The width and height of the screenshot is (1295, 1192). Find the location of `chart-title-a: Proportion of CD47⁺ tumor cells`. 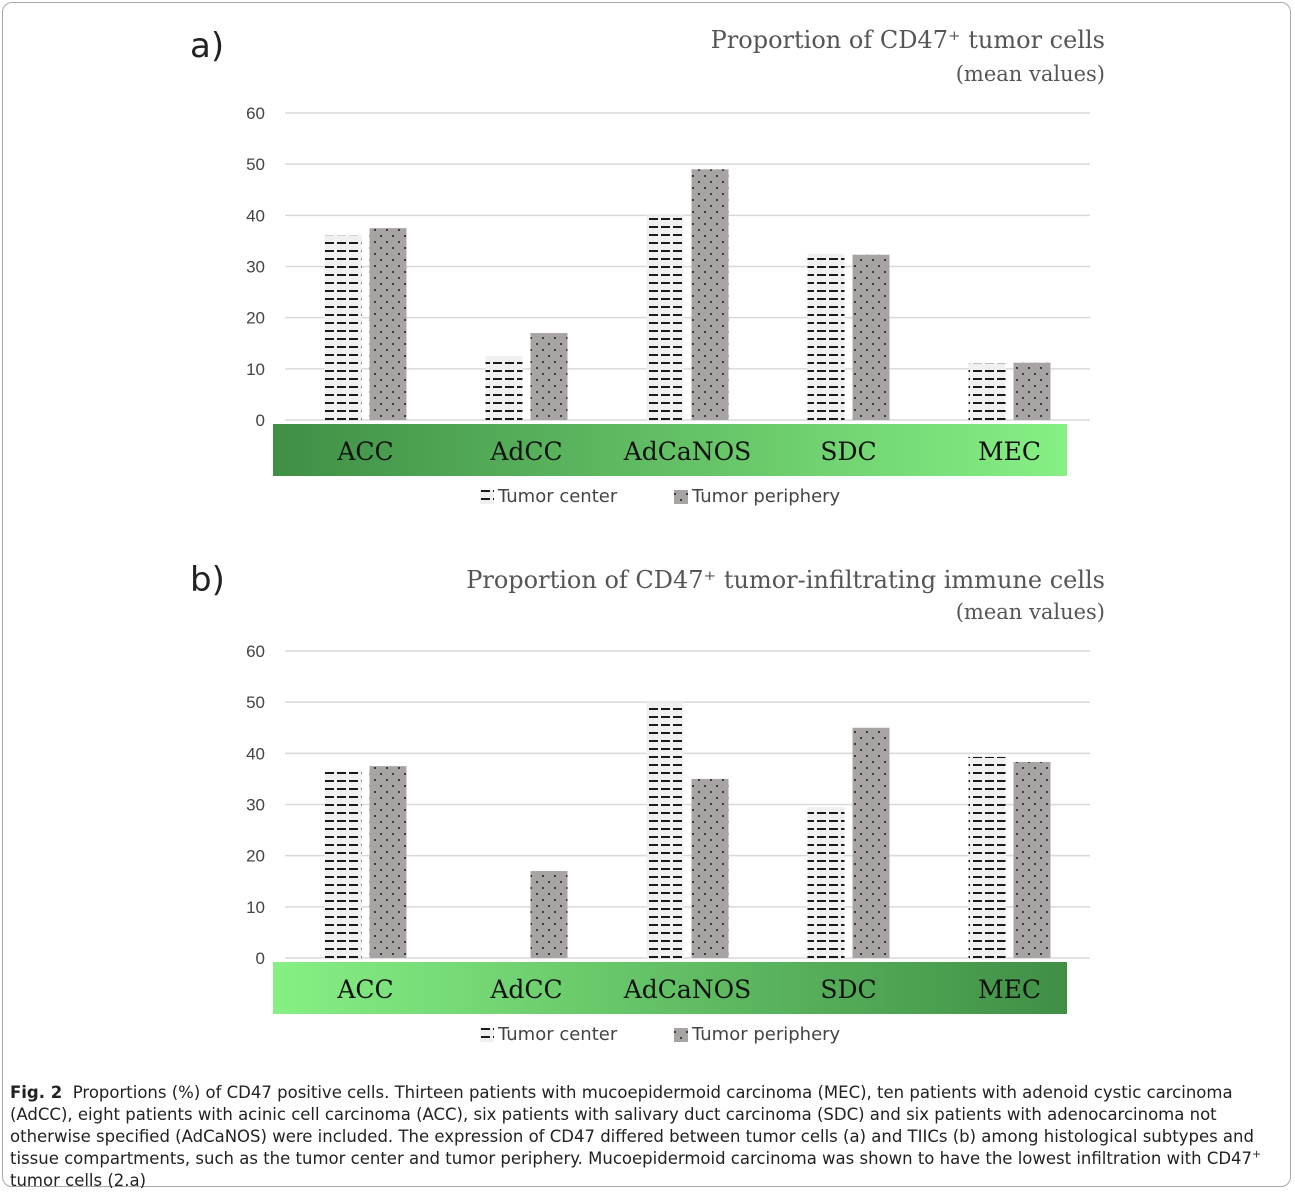

chart-title-a: Proportion of CD47⁺ tumor cells is located at coordinates (907, 40).